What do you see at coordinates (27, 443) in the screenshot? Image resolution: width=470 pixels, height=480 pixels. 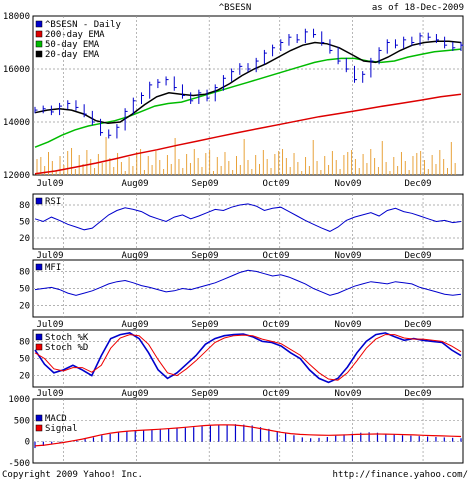 I see `y-tick-label: 0` at bounding box center [27, 443].